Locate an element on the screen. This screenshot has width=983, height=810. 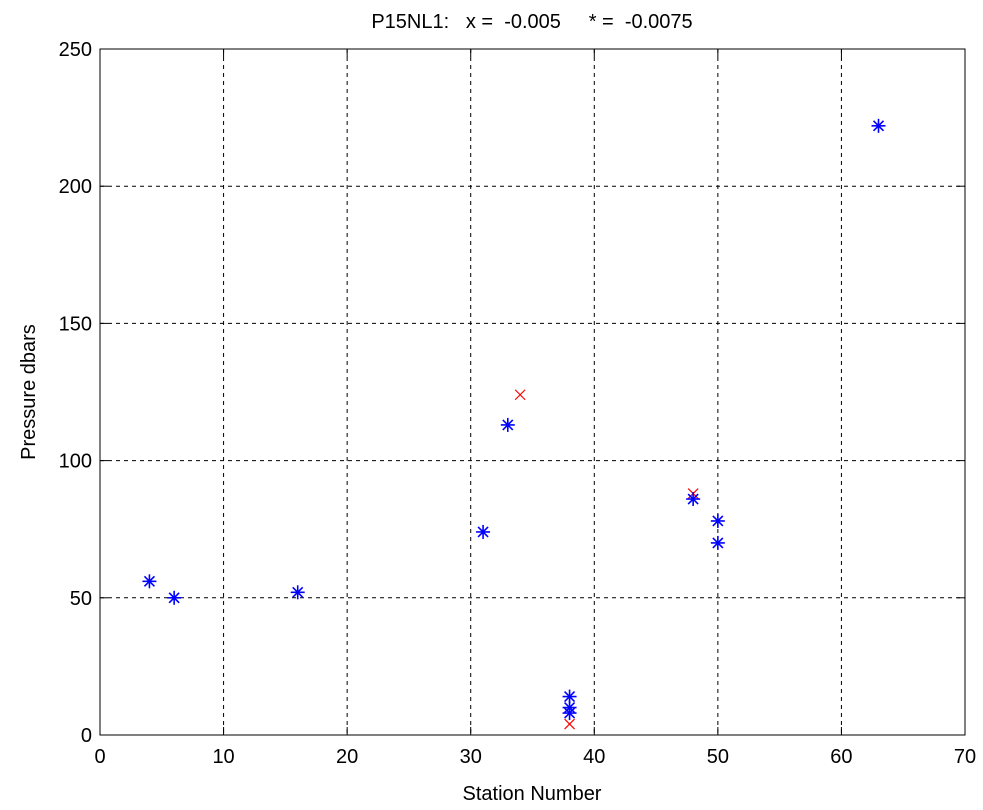
x-tick-label: 10 is located at coordinates (223, 757).